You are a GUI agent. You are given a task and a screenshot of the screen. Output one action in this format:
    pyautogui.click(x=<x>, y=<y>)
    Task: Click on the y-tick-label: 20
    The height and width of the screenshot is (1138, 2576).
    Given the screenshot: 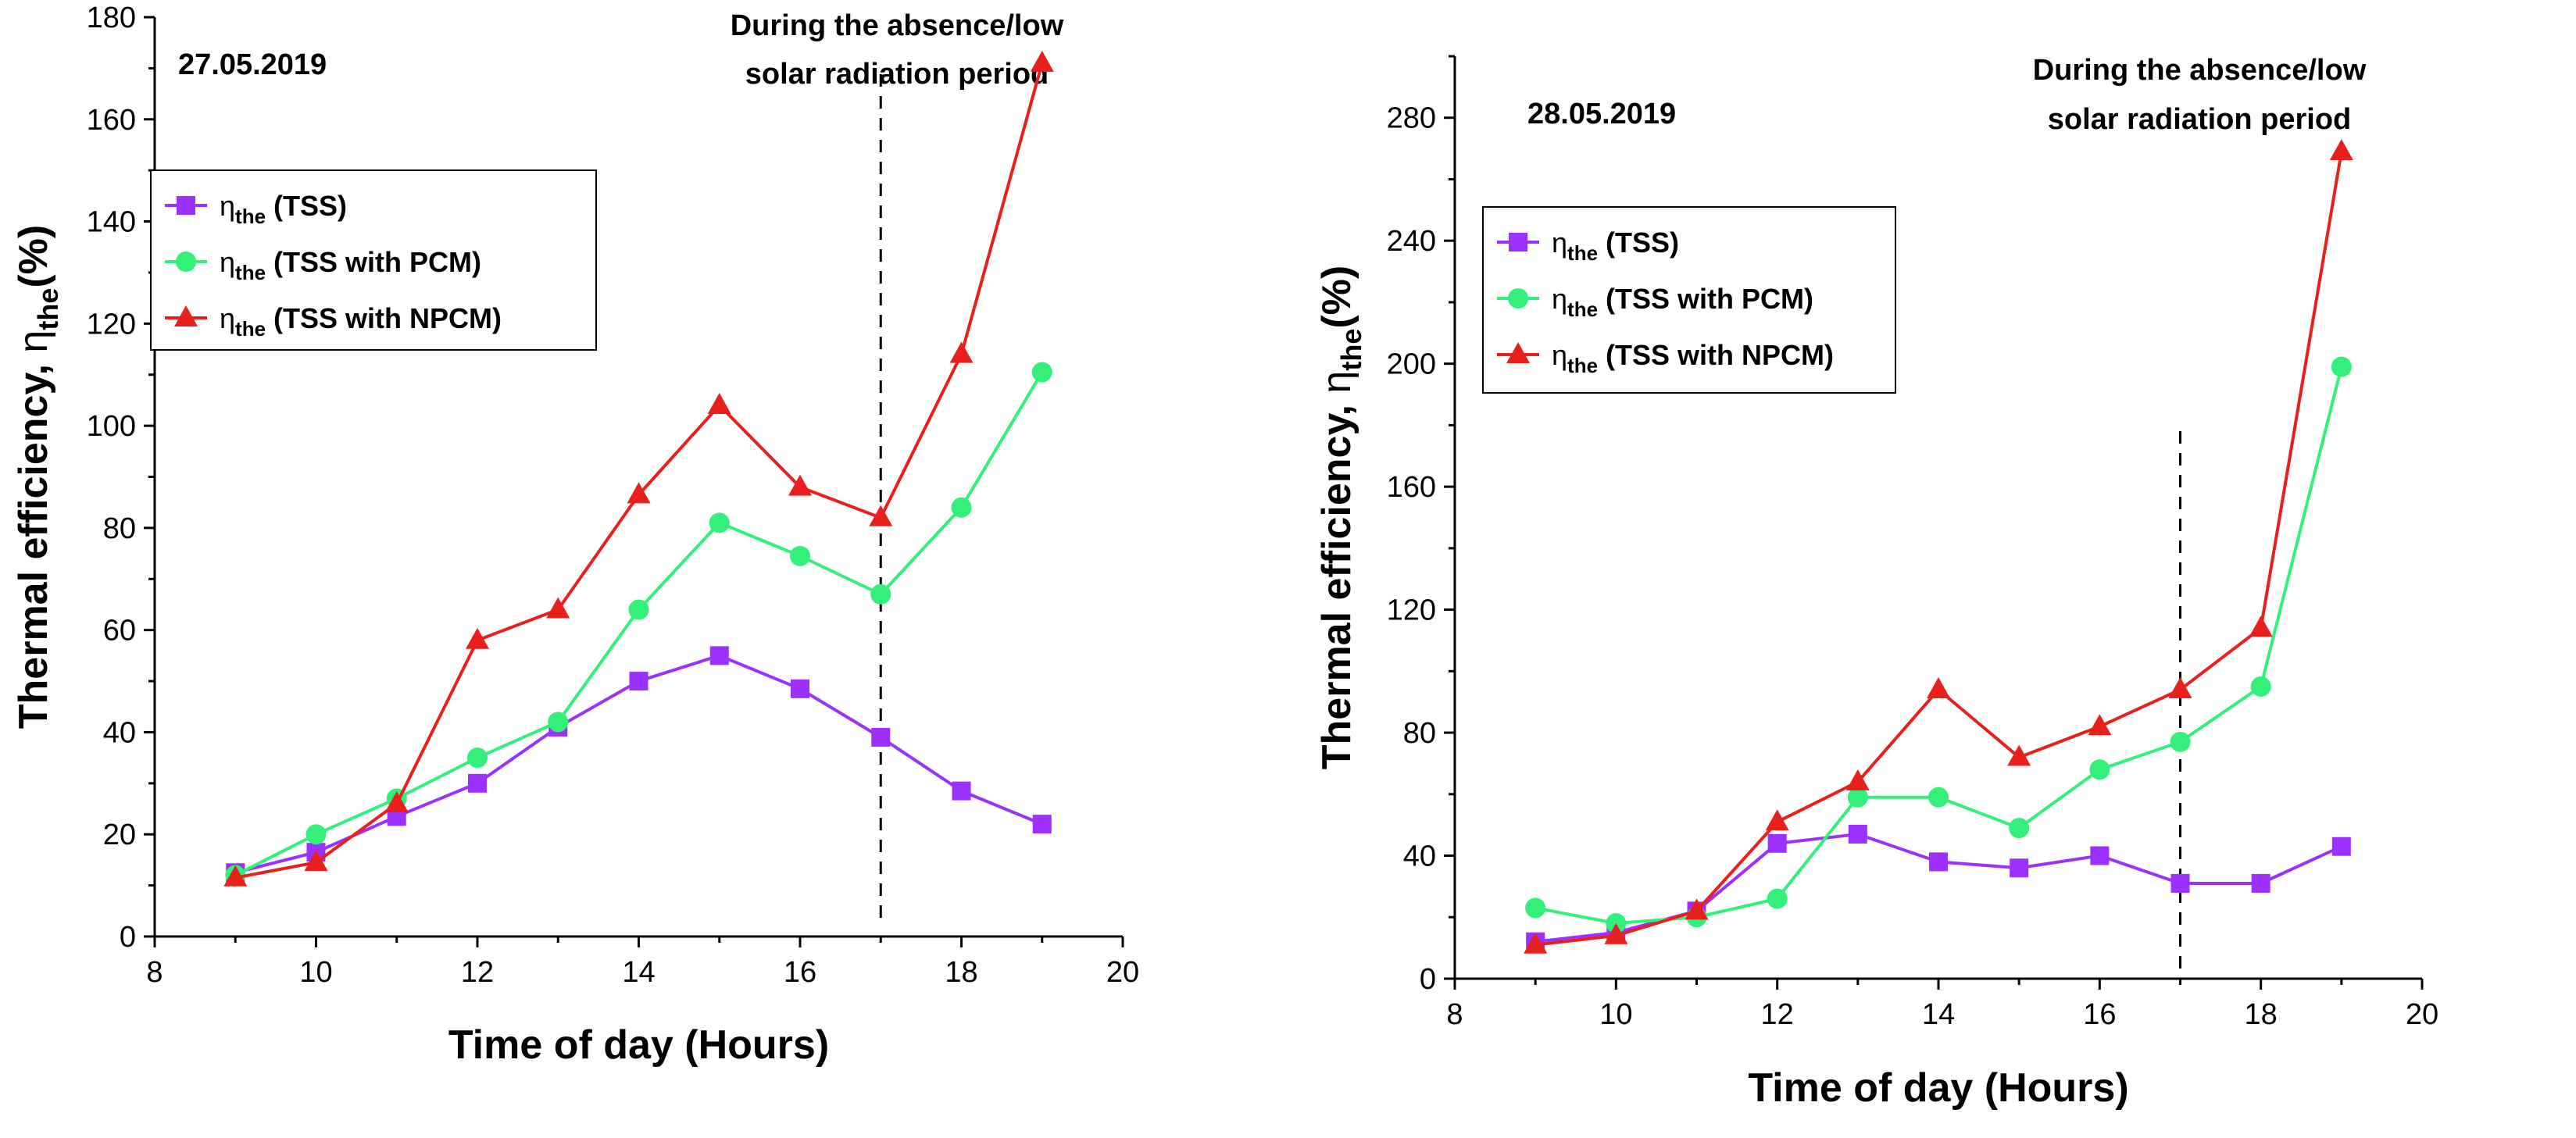 What is the action you would take?
    pyautogui.click(x=120, y=835)
    